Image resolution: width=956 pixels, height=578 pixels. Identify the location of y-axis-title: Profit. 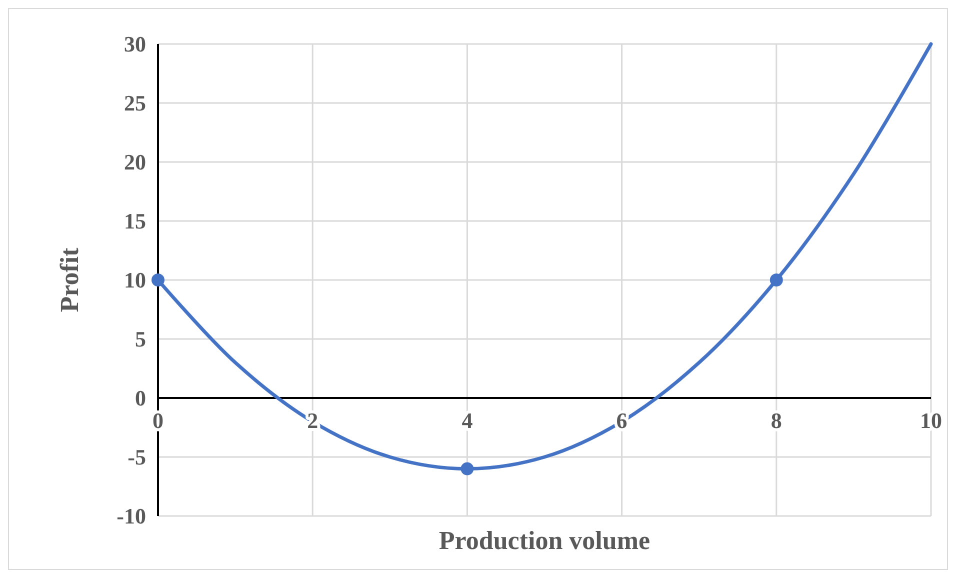
(69, 279).